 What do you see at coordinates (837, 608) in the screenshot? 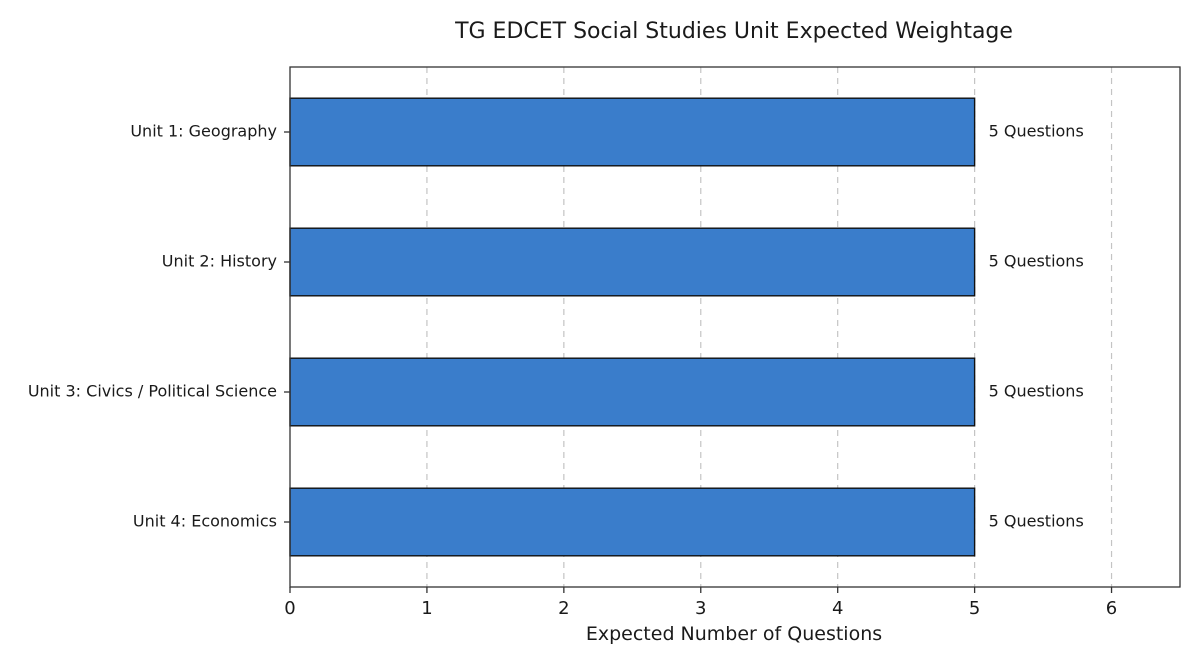
I see `x-tick-label: 4` at bounding box center [837, 608].